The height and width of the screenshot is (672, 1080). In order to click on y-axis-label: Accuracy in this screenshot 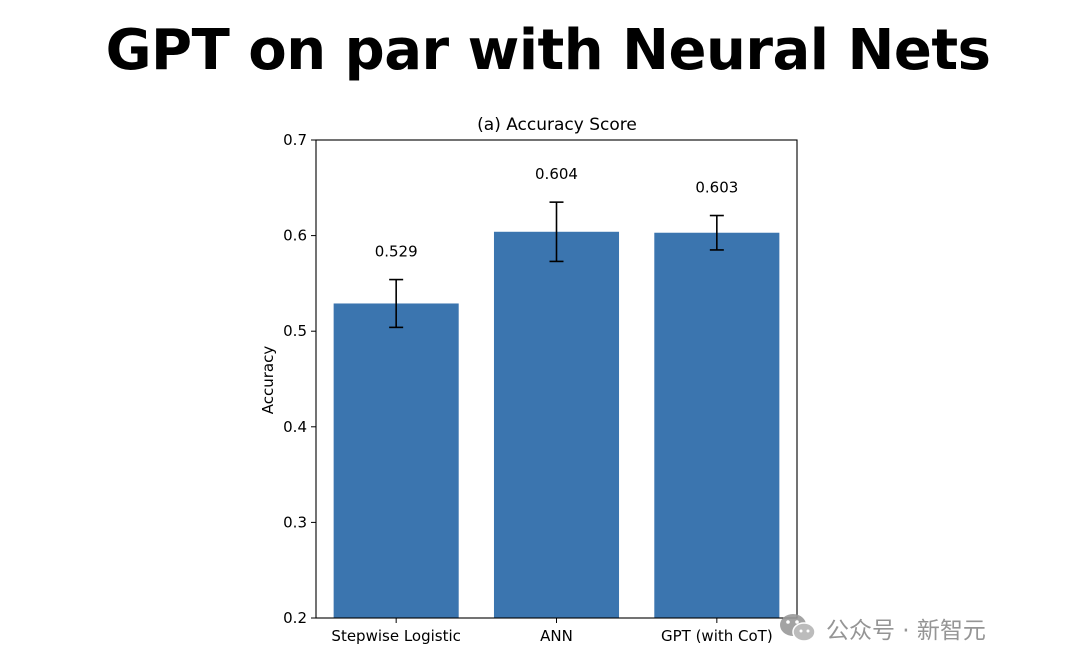, I will do `click(268, 380)`.